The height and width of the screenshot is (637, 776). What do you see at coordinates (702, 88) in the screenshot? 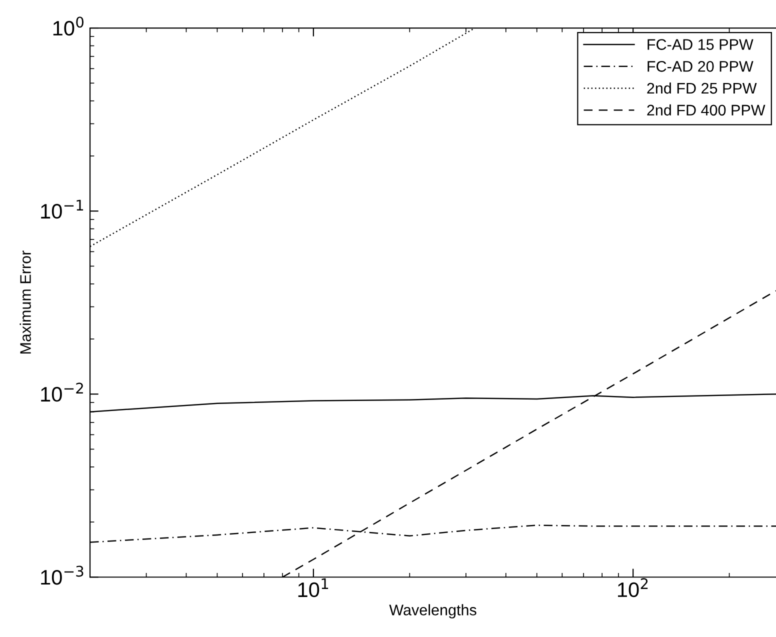
I see `legend-label: 2nd FD 25 PPW` at bounding box center [702, 88].